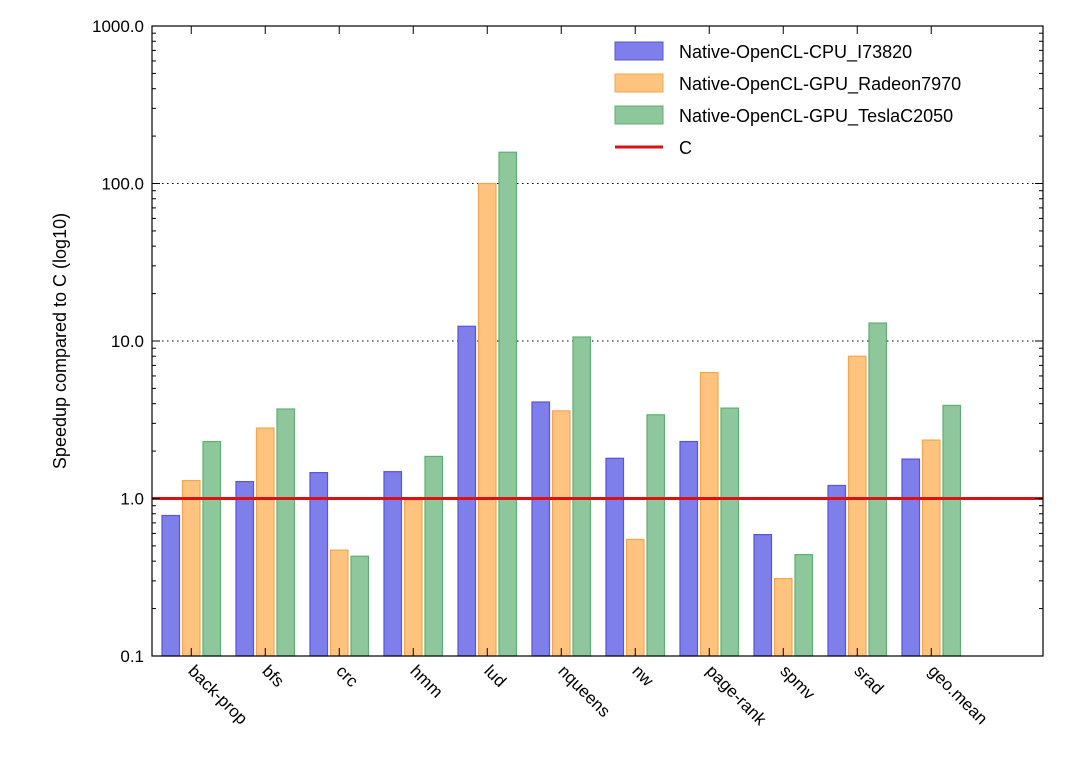 This screenshot has height=770, width=1066. What do you see at coordinates (685, 148) in the screenshot?
I see `legend-label: C` at bounding box center [685, 148].